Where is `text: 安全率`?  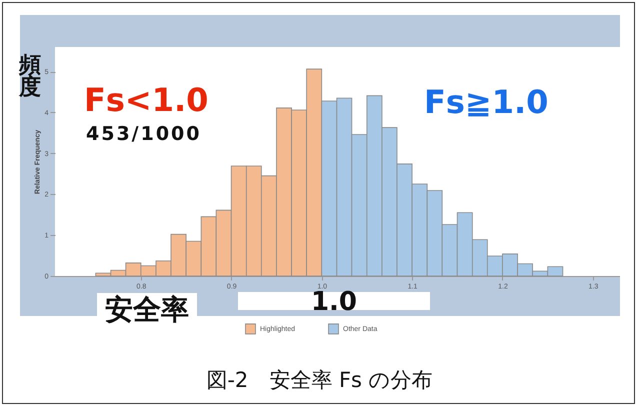
text: 安全率 is located at coordinates (147, 309).